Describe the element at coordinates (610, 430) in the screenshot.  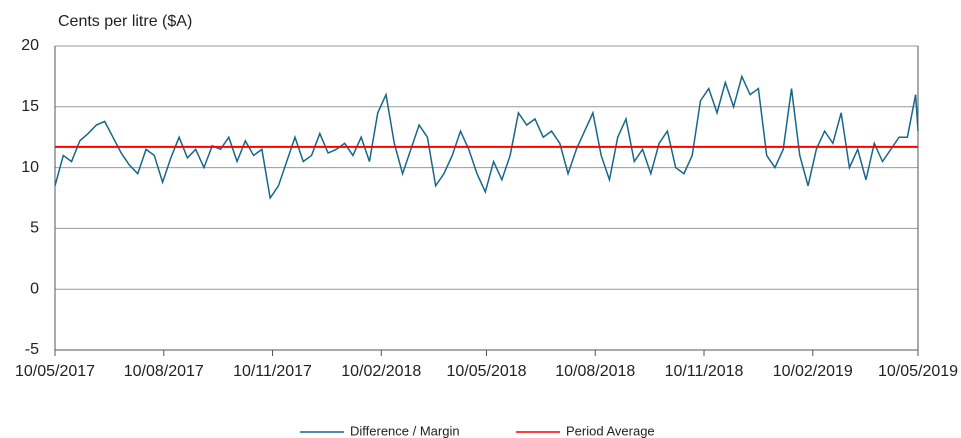
I see `legend-label: Period Average` at that location.